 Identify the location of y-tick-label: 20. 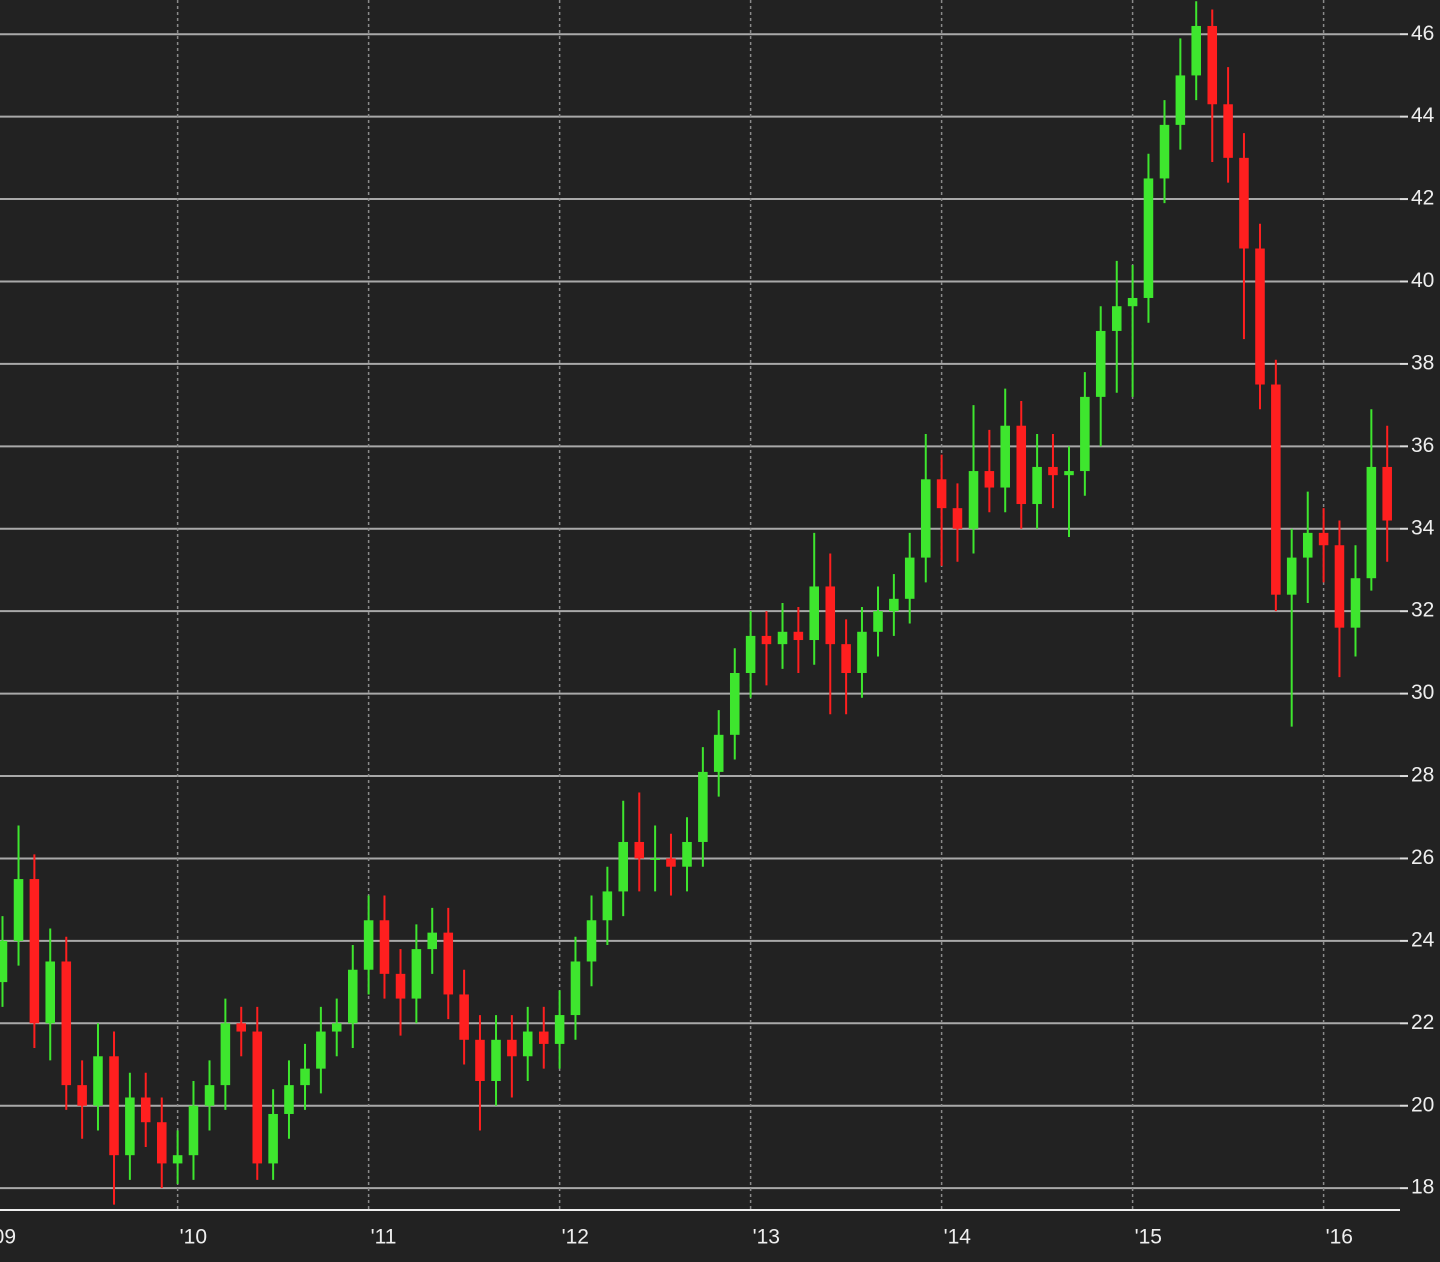
(1422, 1104).